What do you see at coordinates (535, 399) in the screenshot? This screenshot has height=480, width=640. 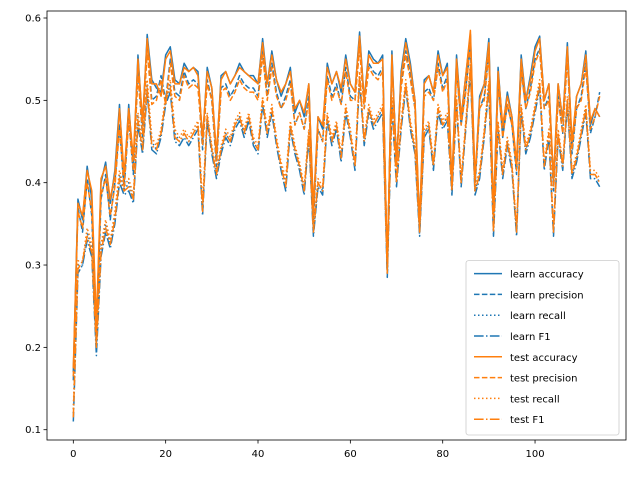 I see `legend-label: test recall` at bounding box center [535, 399].